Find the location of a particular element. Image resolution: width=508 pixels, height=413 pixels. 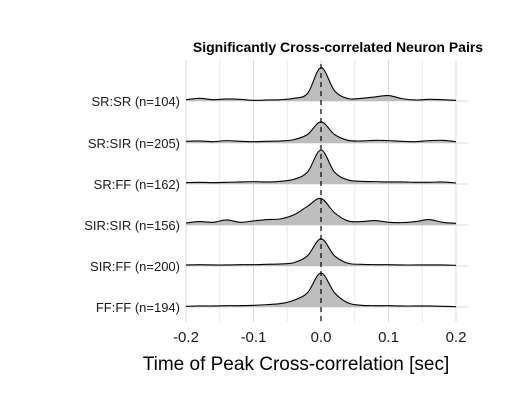

series-label-1: SR:SIR (n=205) is located at coordinates (134, 143).